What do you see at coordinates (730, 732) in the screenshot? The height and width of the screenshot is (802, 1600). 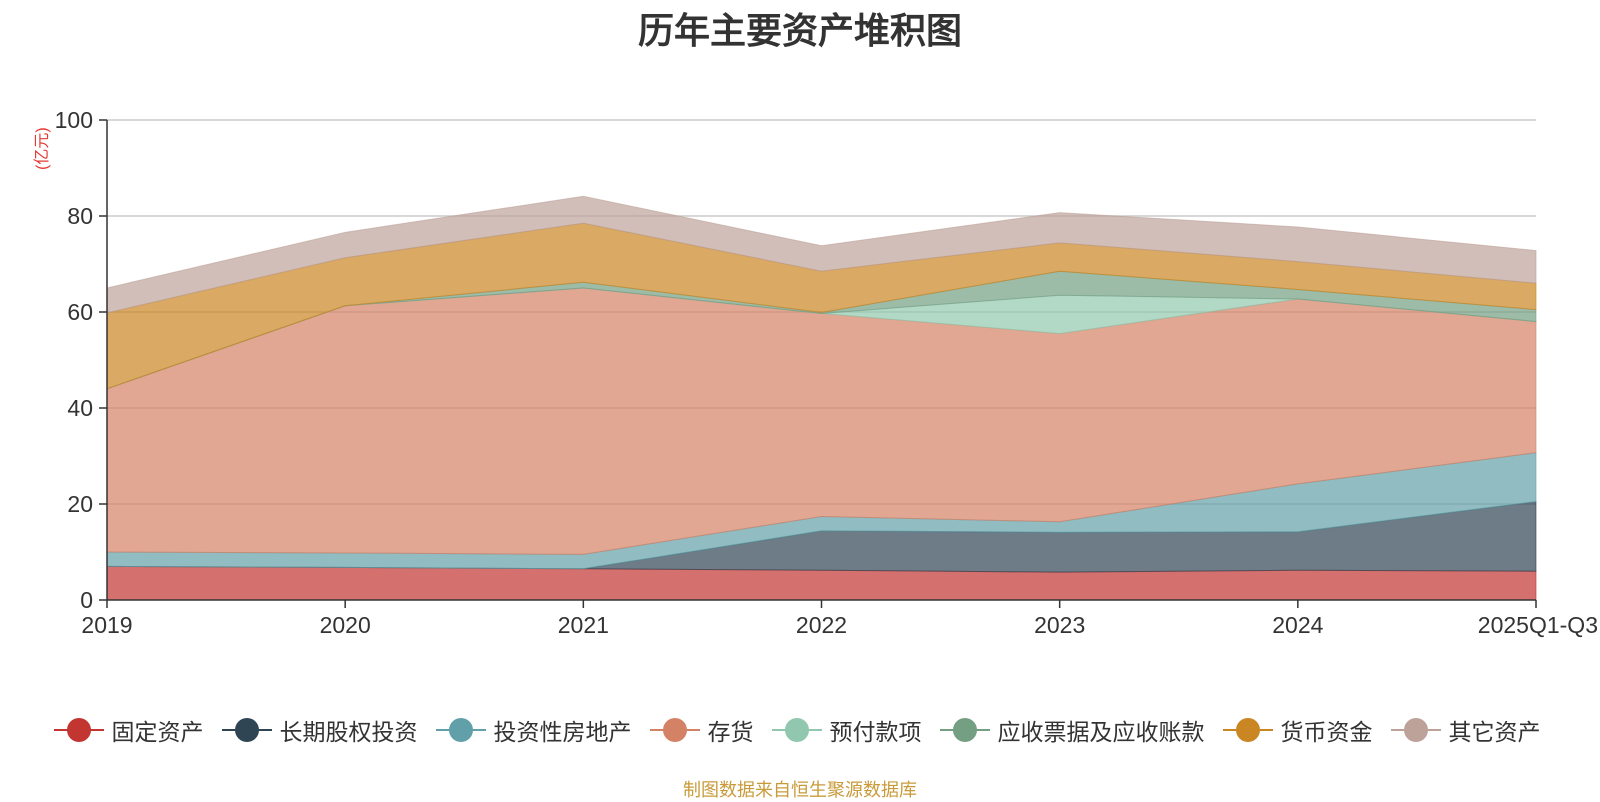 I see `legend-label: 存货` at bounding box center [730, 732].